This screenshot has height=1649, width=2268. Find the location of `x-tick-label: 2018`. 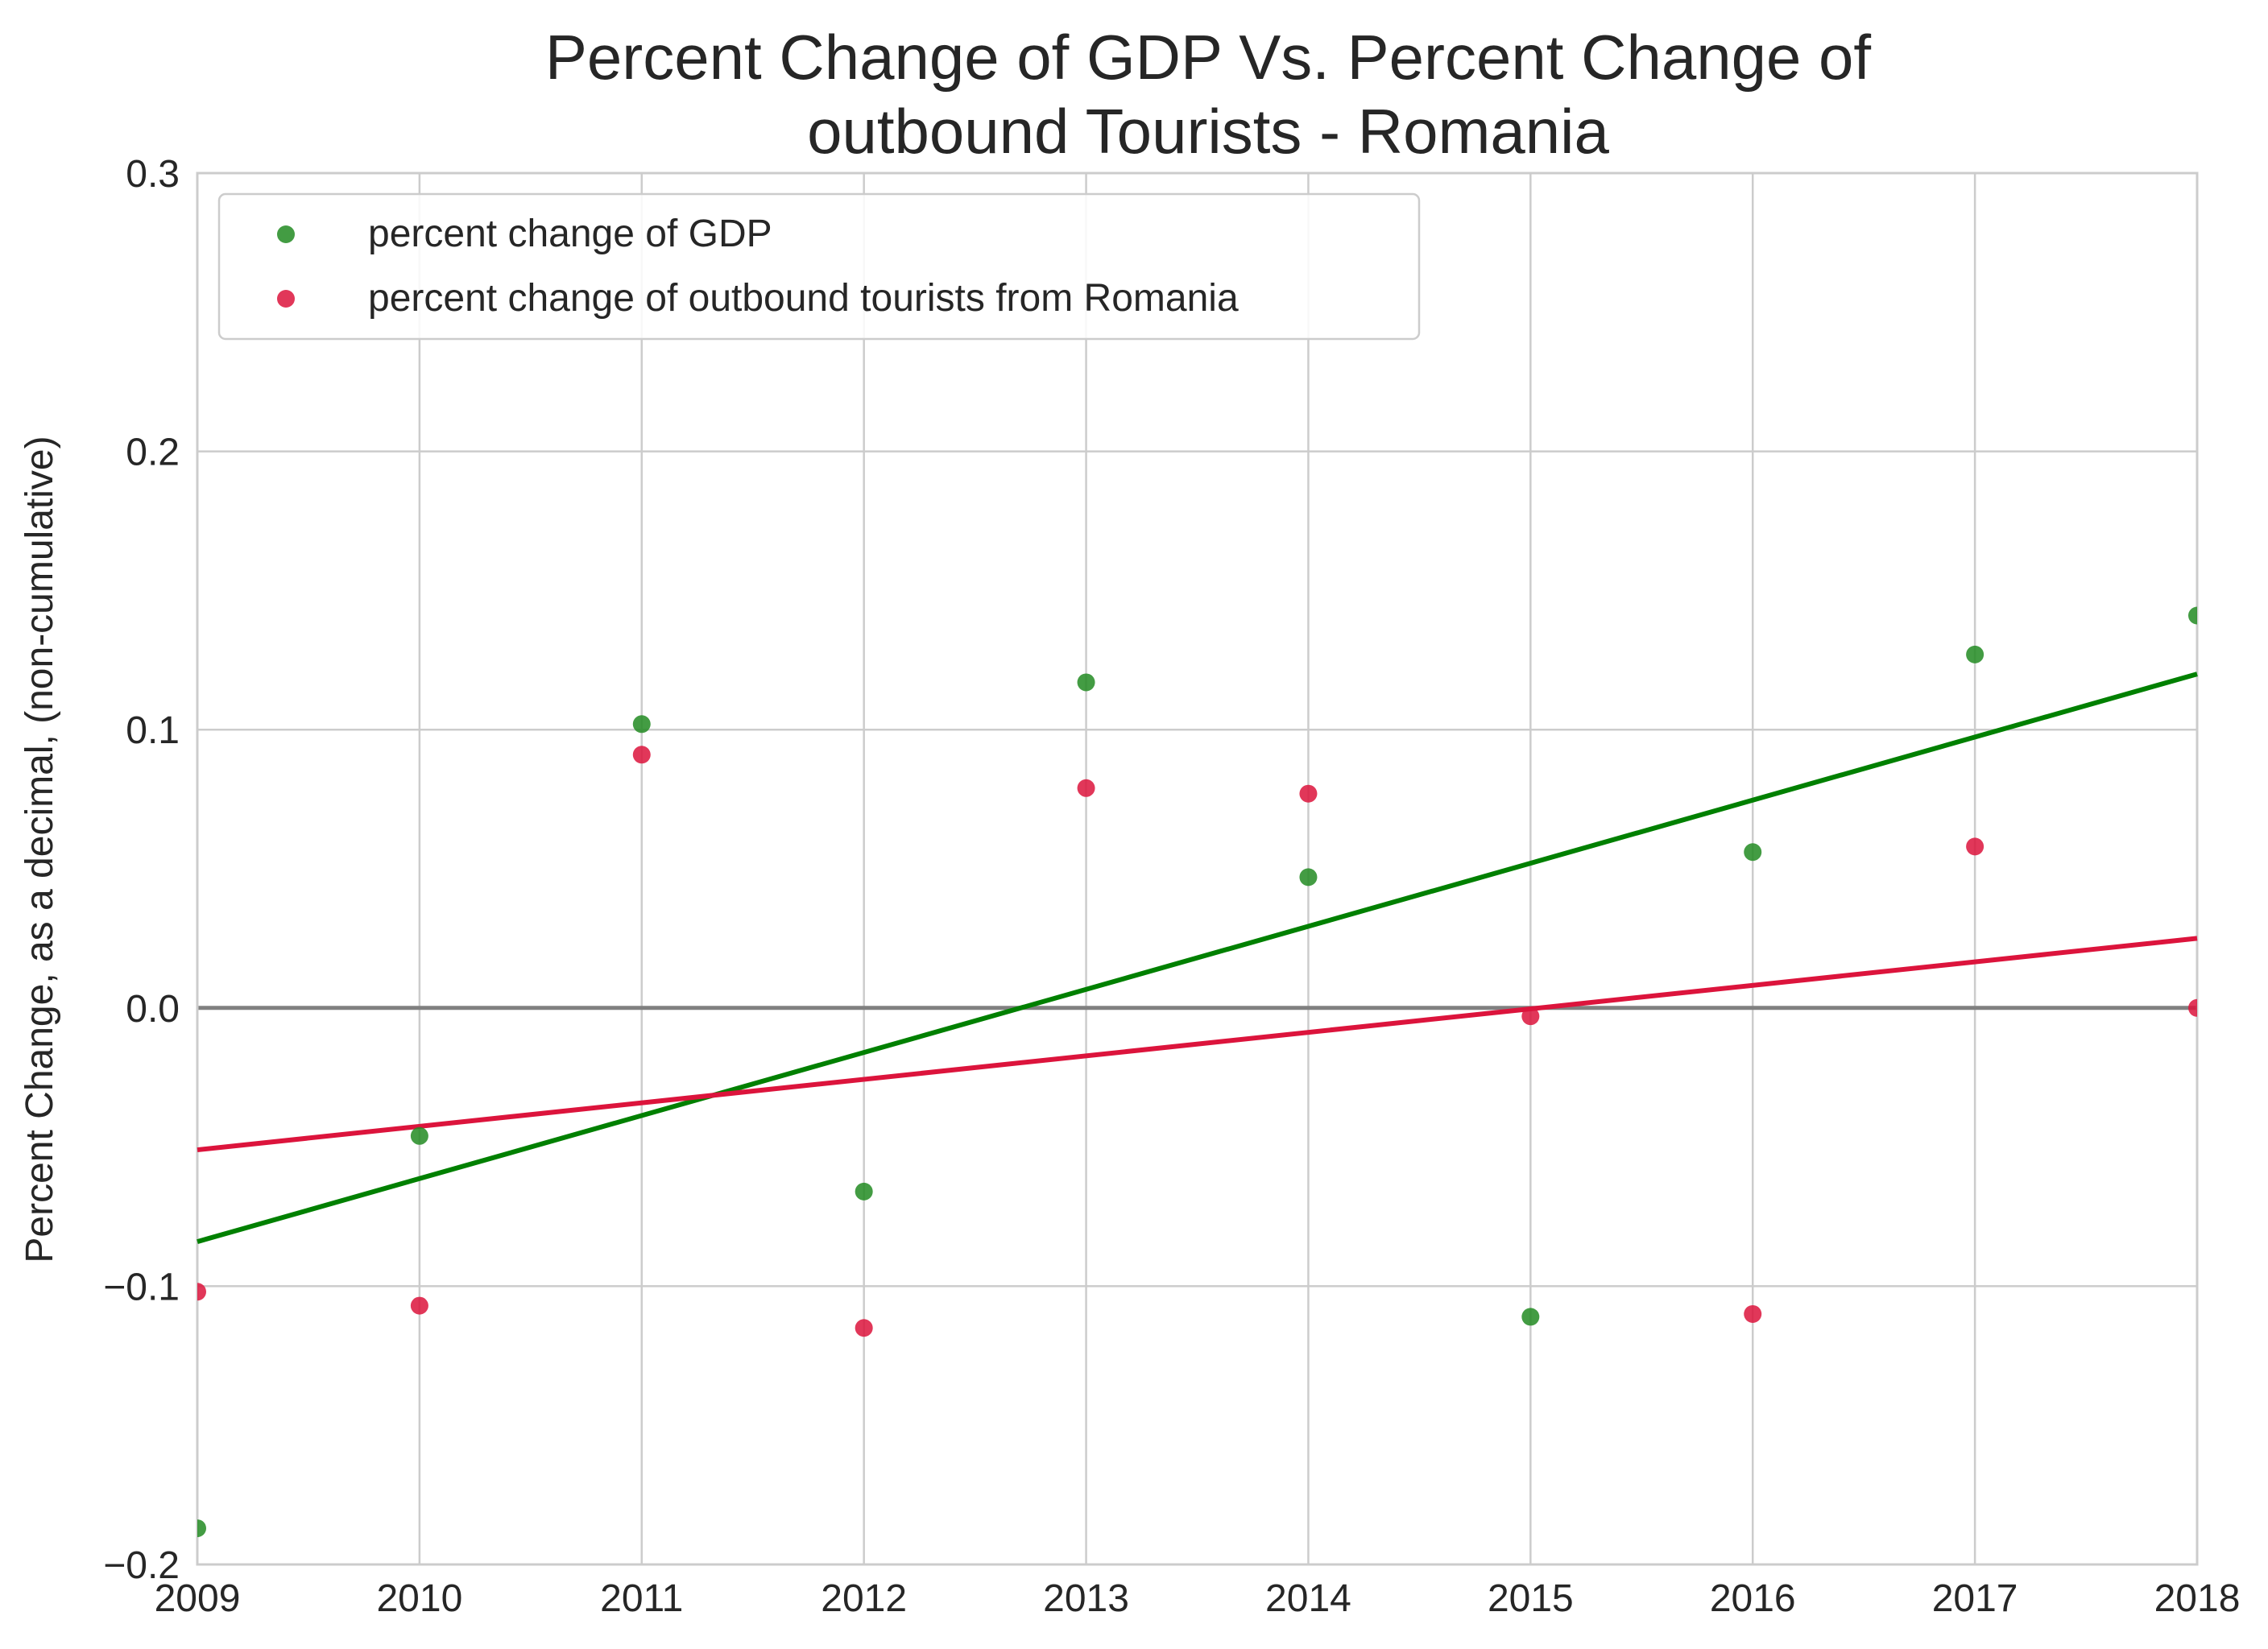

x-tick-label: 2018 is located at coordinates (2197, 1598).